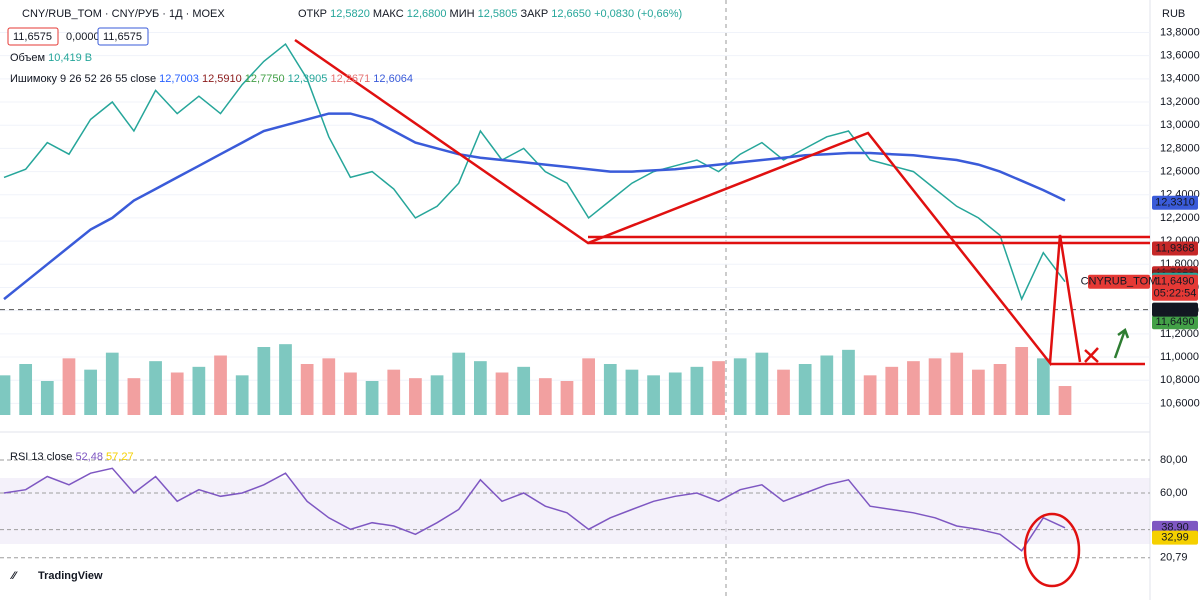  What do you see at coordinates (120, 457) in the screenshot?
I see `value: 57,27` at bounding box center [120, 457].